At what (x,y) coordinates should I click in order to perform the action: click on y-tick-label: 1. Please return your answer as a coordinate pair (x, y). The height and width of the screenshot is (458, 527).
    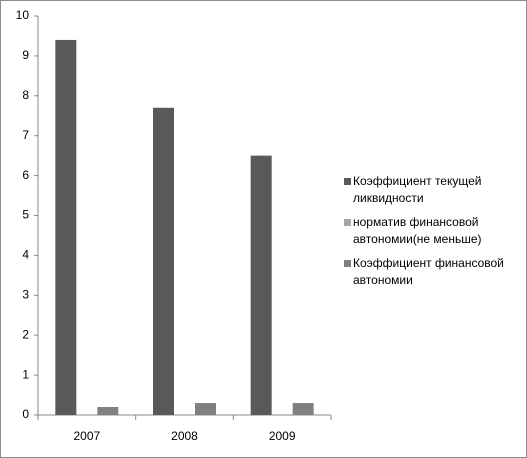
    Looking at the image, I should click on (25, 374).